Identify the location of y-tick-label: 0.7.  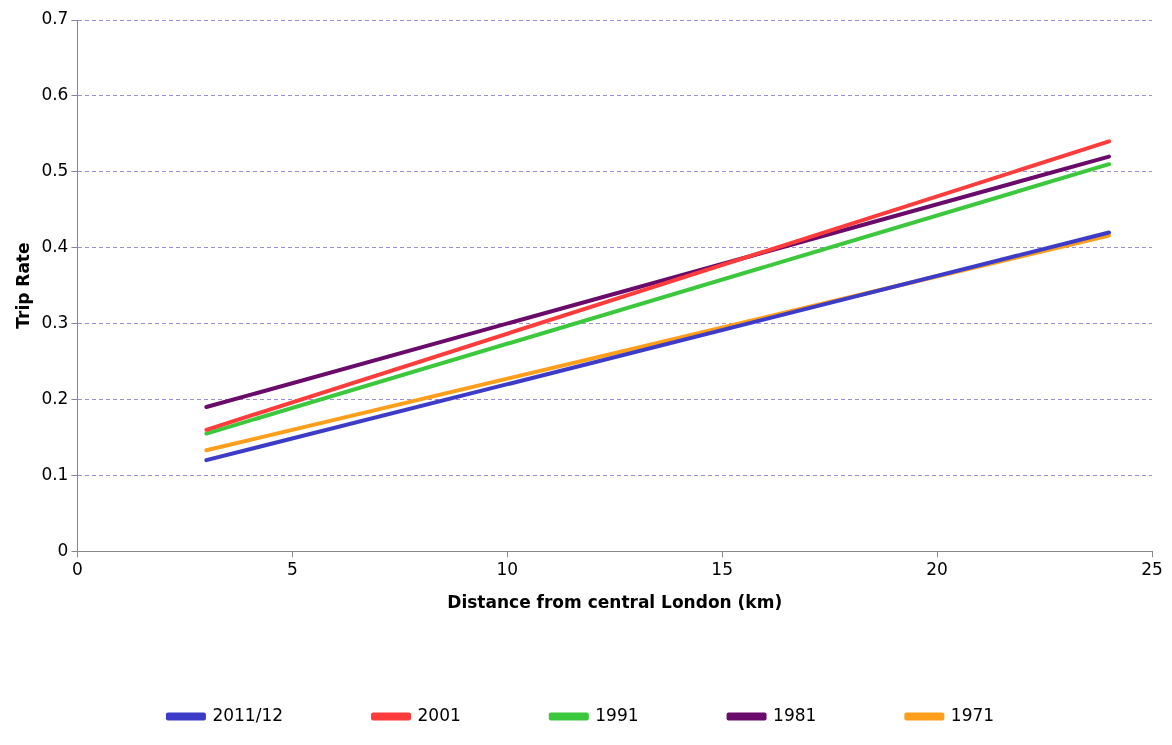
(55, 18).